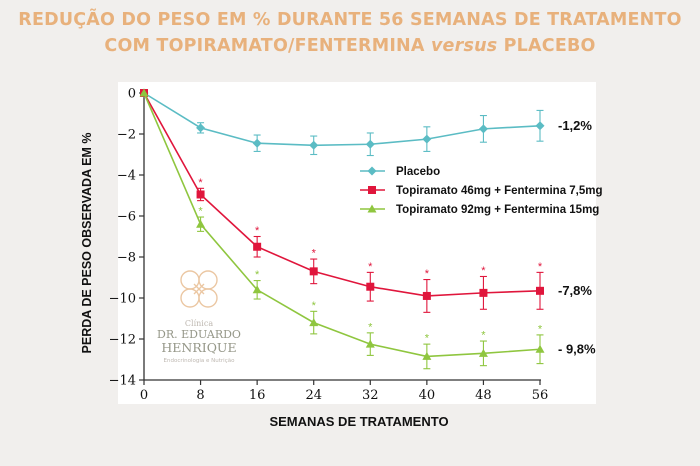 The image size is (700, 466). I want to click on title-prefix: COM TOPIRAMATO/FENTERMINA, so click(267, 46).